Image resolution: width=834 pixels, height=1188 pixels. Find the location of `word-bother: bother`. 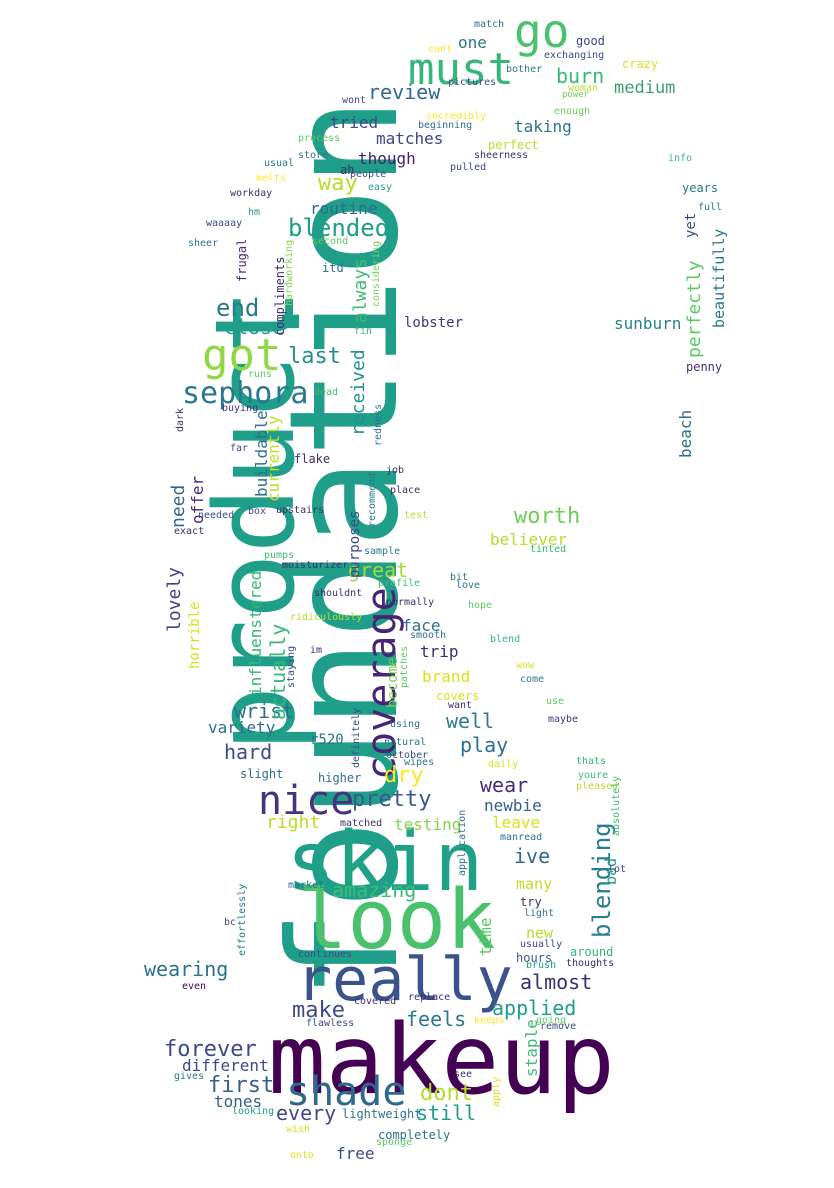

word-bother: bother is located at coordinates (524, 69).